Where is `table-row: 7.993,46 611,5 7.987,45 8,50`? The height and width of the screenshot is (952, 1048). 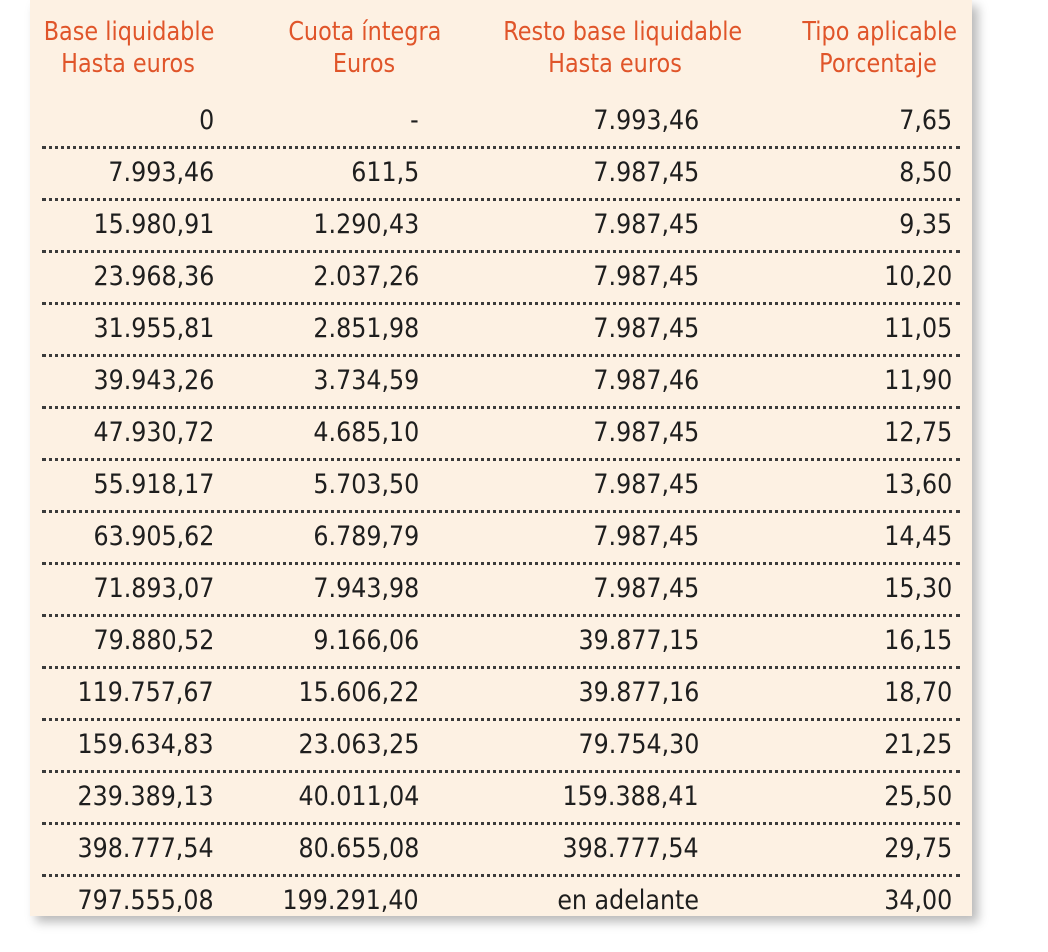 table-row: 7.993,46 611,5 7.987,45 8,50 is located at coordinates (501, 175).